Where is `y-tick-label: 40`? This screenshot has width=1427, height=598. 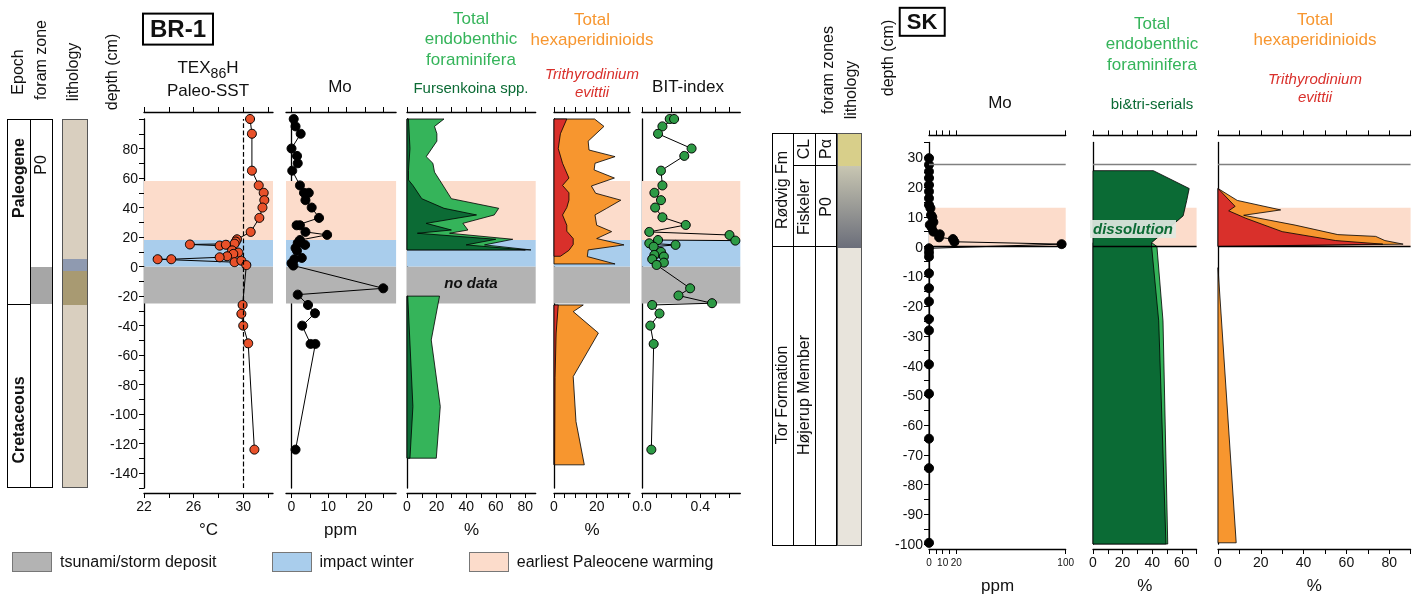 y-tick-label: 40 is located at coordinates (130, 207).